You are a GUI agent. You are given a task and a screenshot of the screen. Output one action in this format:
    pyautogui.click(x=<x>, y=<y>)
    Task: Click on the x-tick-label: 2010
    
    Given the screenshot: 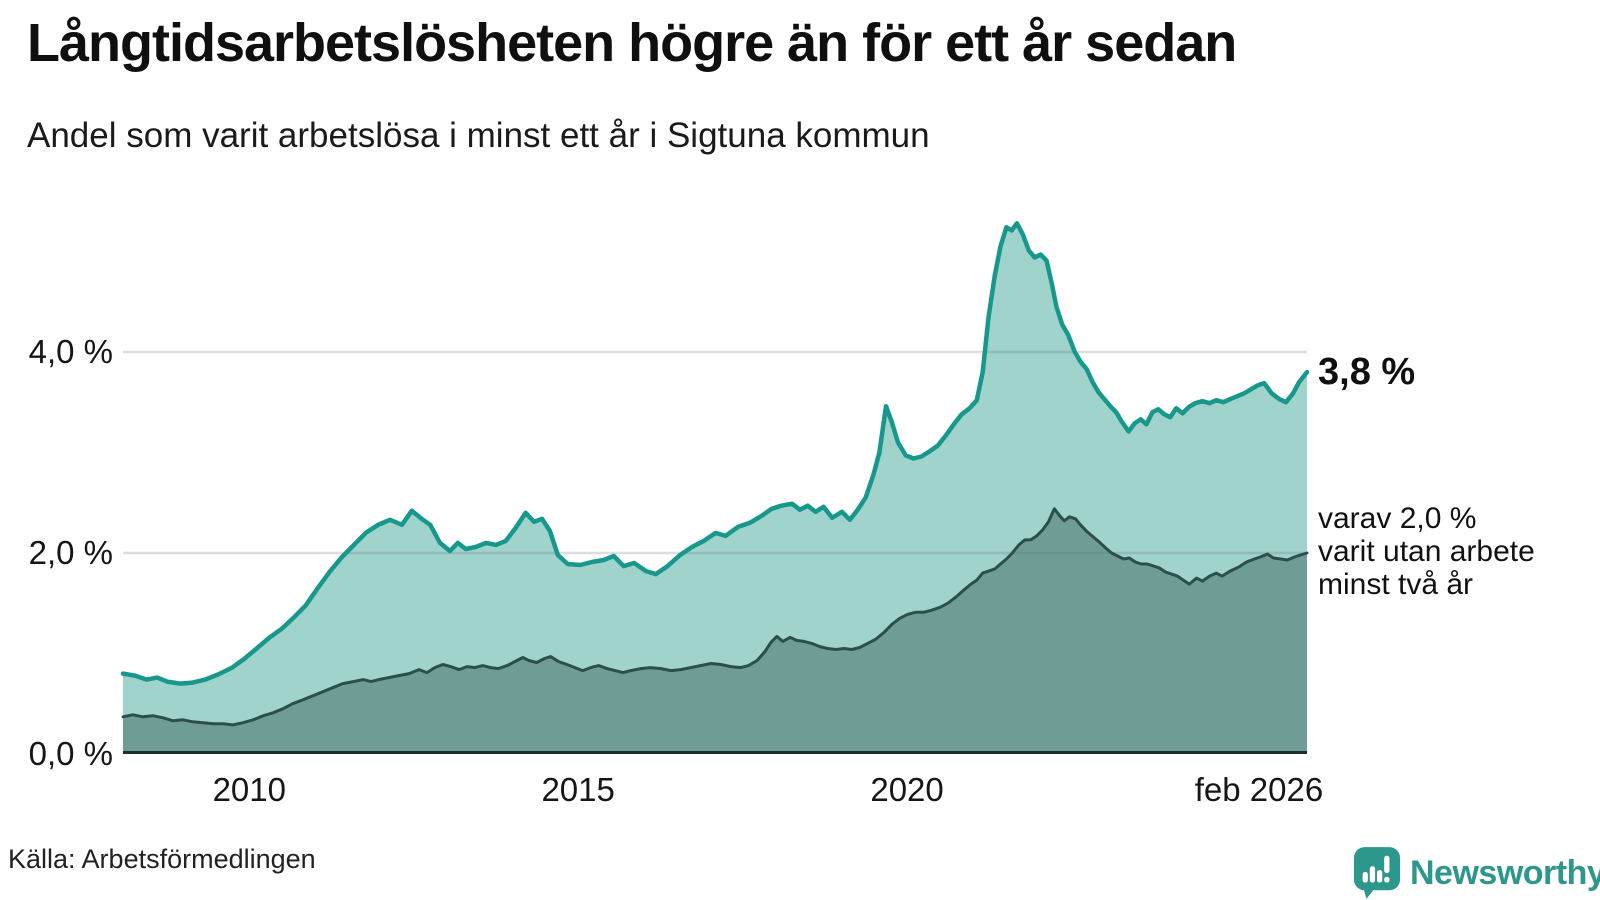 What is the action you would take?
    pyautogui.click(x=249, y=789)
    